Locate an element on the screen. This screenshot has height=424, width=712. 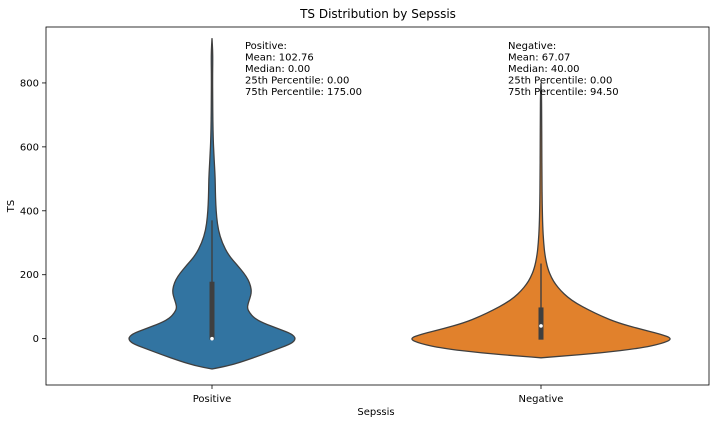
annotation-negative: 25th Percentile: 0.00 is located at coordinates (560, 81).